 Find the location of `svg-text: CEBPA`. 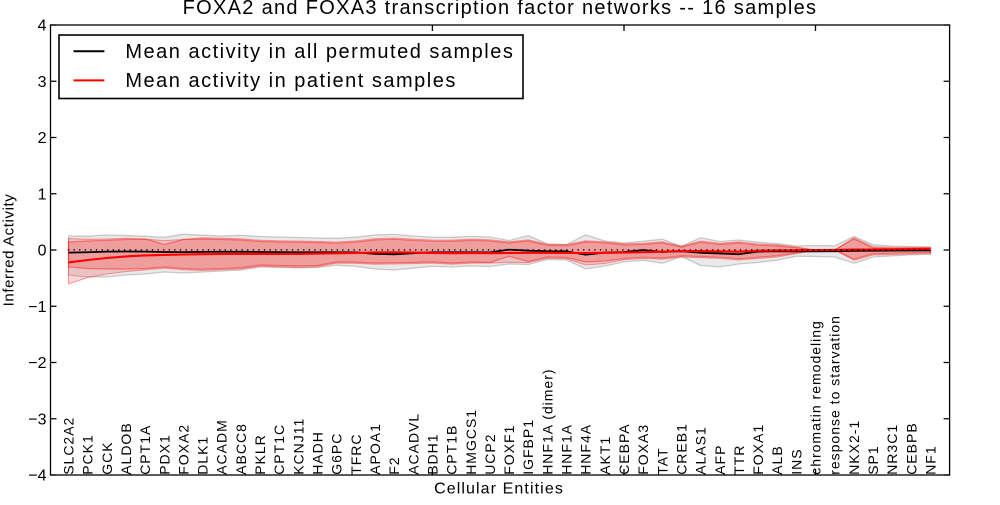

svg-text: CEBPA is located at coordinates (624, 448).